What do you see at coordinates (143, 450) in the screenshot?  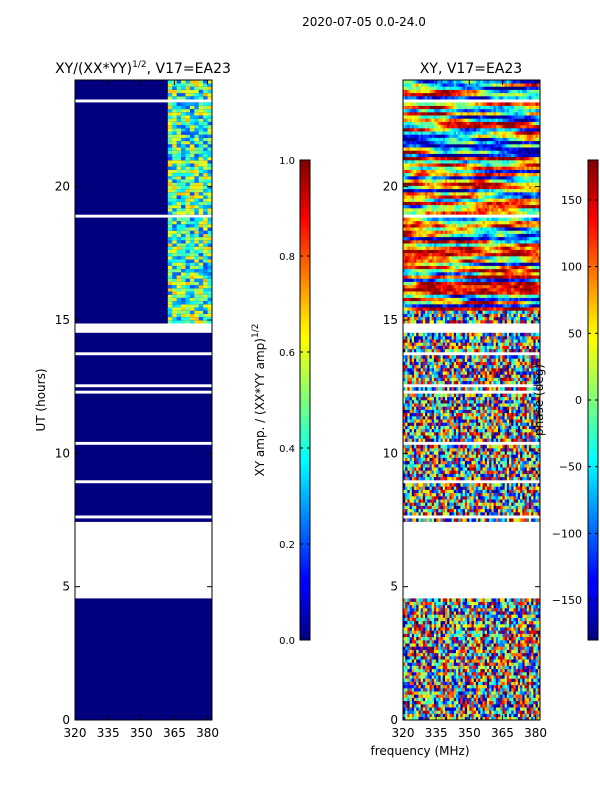 I see `heatmap-row` at bounding box center [143, 450].